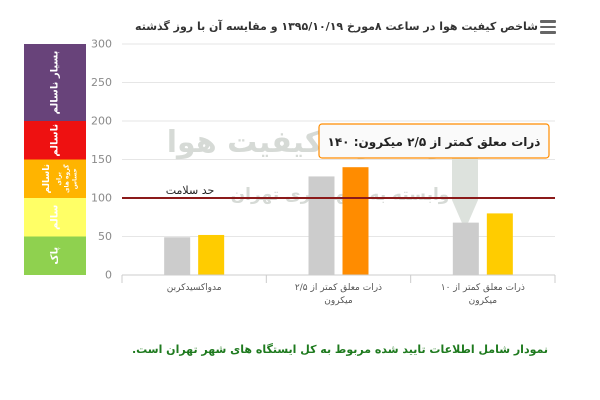 The height and width of the screenshot is (400, 600). What do you see at coordinates (101, 159) in the screenshot?
I see `y-tick-label: 150` at bounding box center [101, 159].